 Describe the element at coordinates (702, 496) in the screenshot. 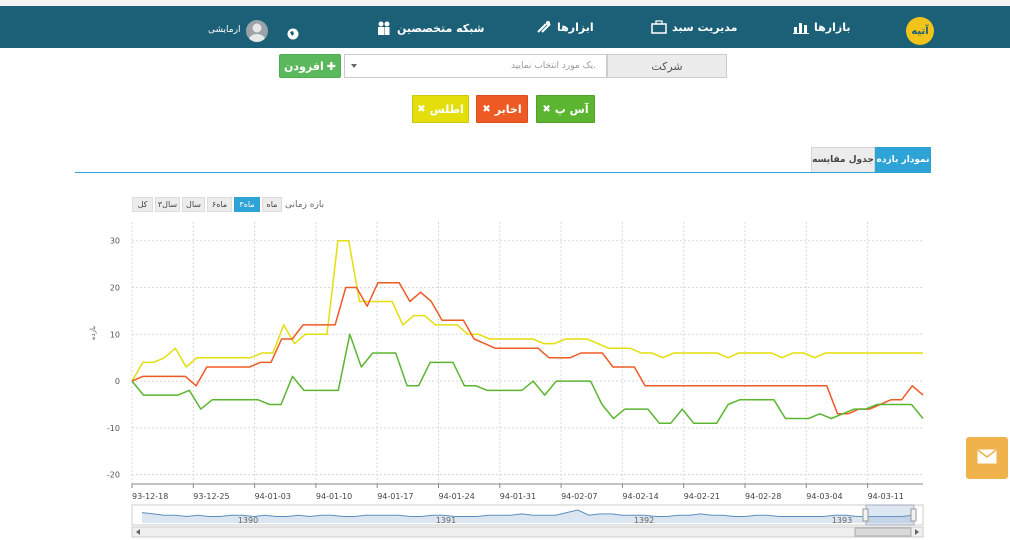

I see `x-tick-label: 94-02-21` at that location.